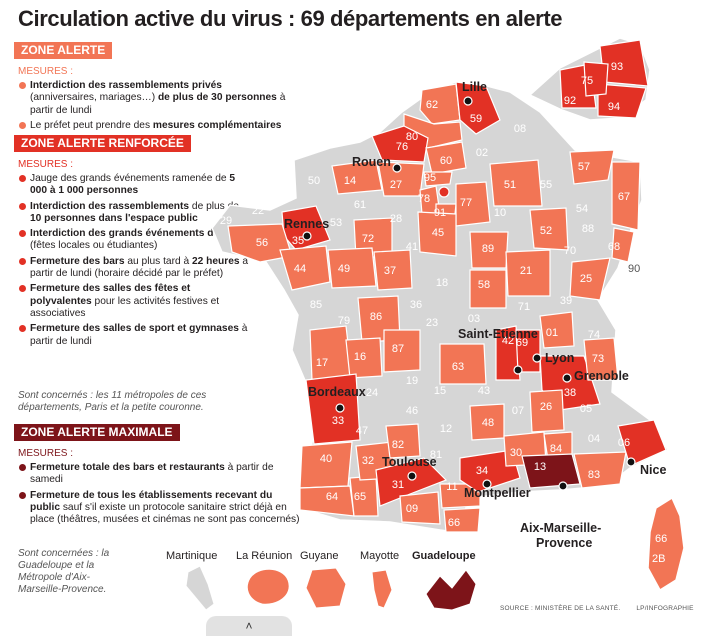 Image resolution: width=704 pixels, height=636 pixels. I want to click on dept-label-83: 83, so click(594, 475).